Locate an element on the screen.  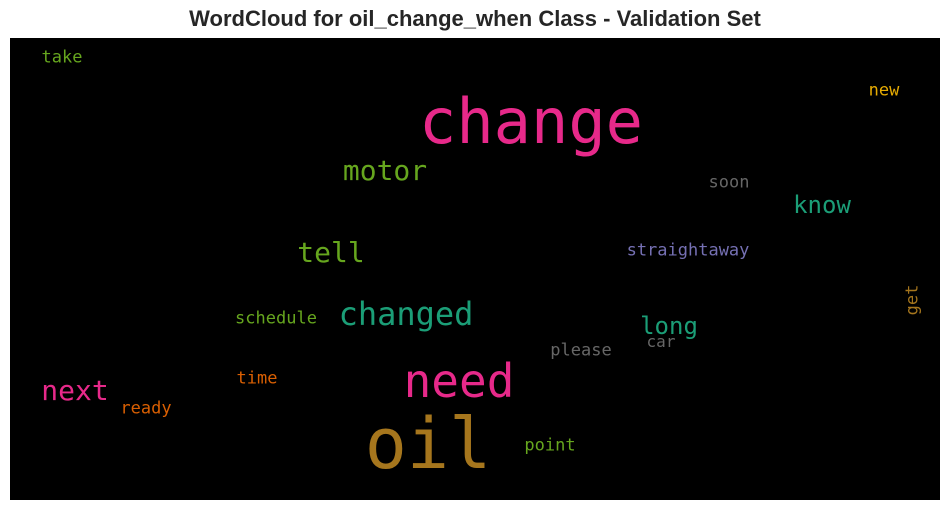
word-motor: motor is located at coordinates (385, 170).